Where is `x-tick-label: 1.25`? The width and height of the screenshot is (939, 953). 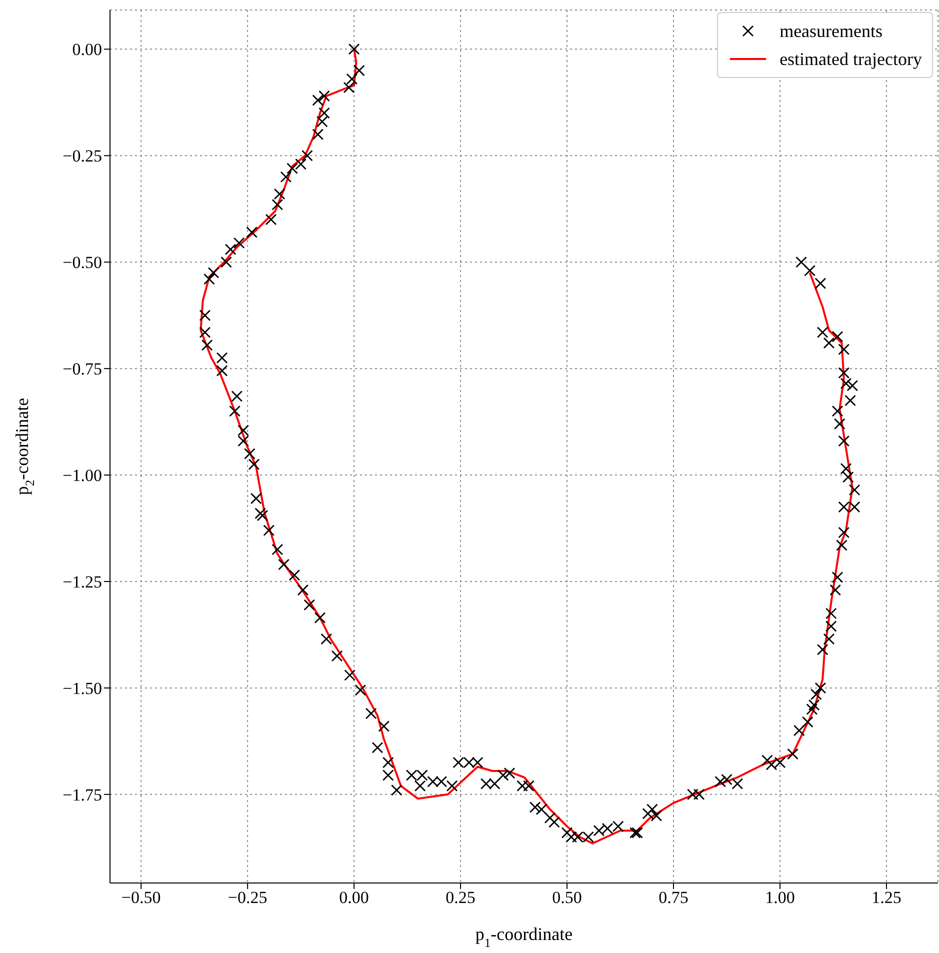 x-tick-label: 1.25 is located at coordinates (887, 898).